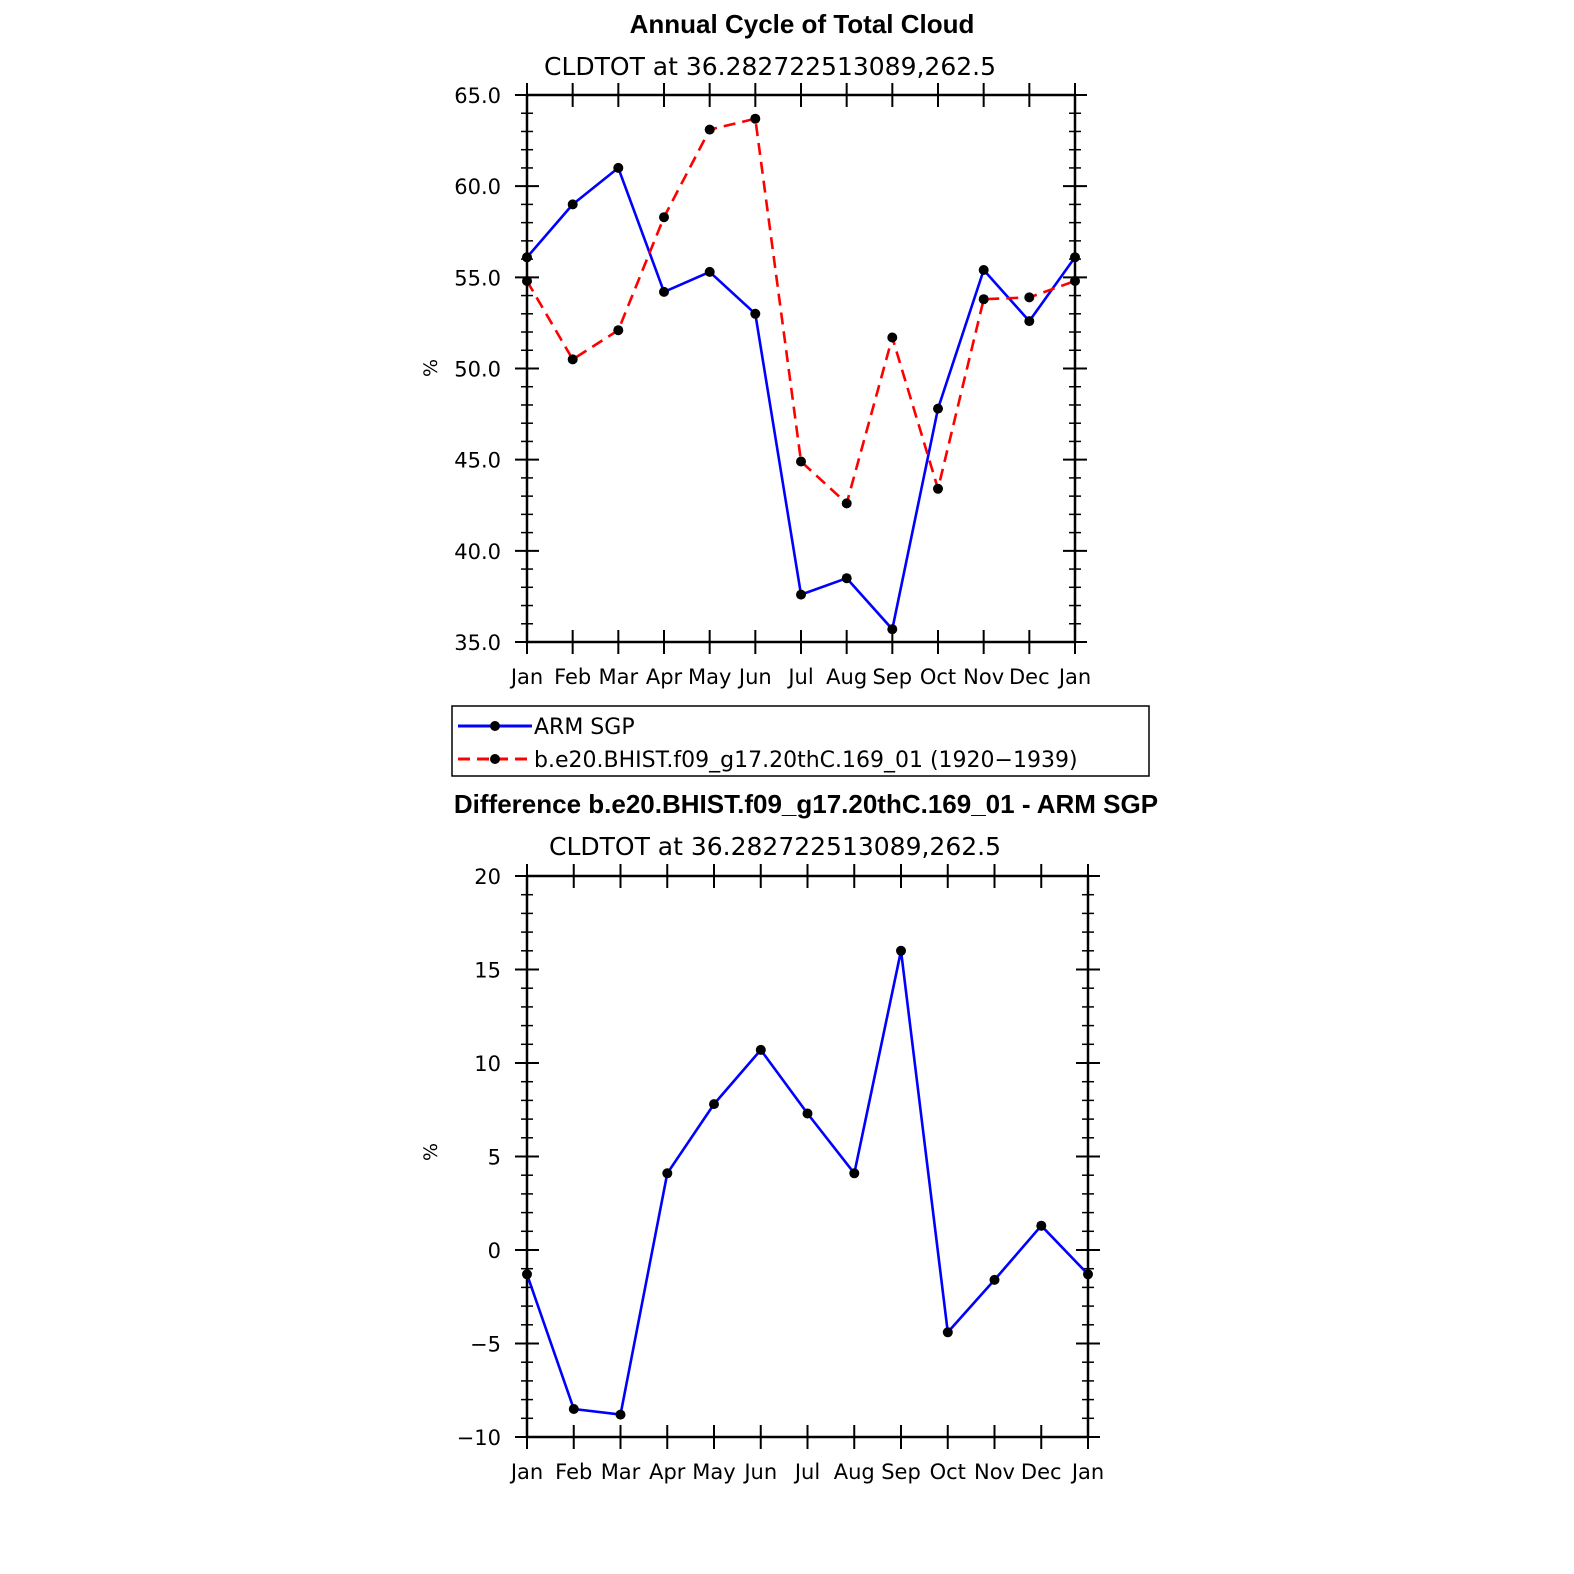 The width and height of the screenshot is (1574, 1574). Describe the element at coordinates (477, 370) in the screenshot. I see `y-tick-label: 50.0` at that location.